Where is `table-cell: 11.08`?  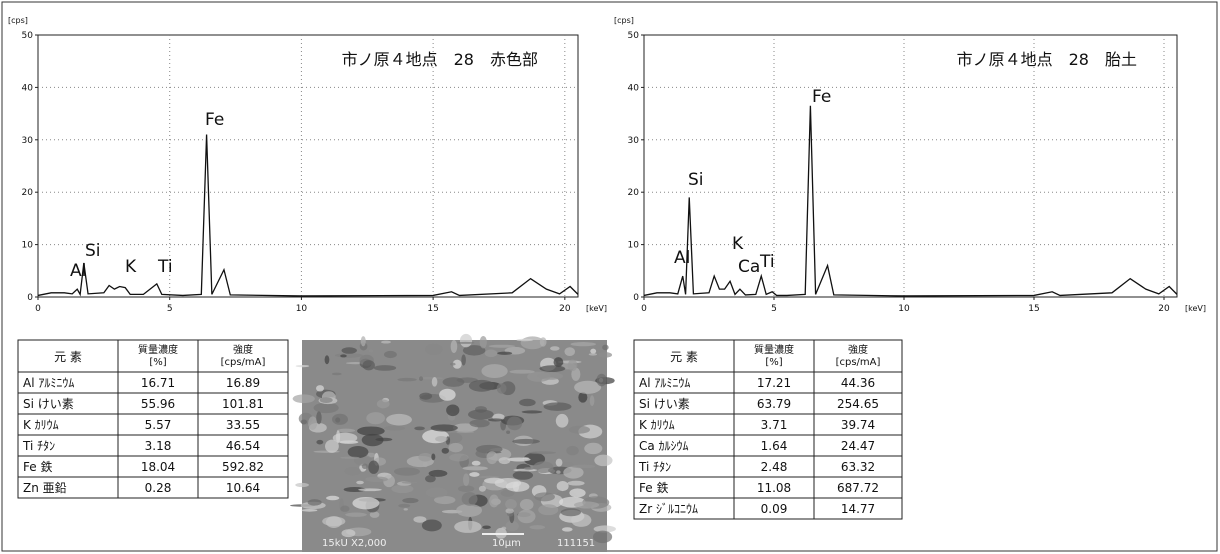 table-cell: 11.08 is located at coordinates (774, 488).